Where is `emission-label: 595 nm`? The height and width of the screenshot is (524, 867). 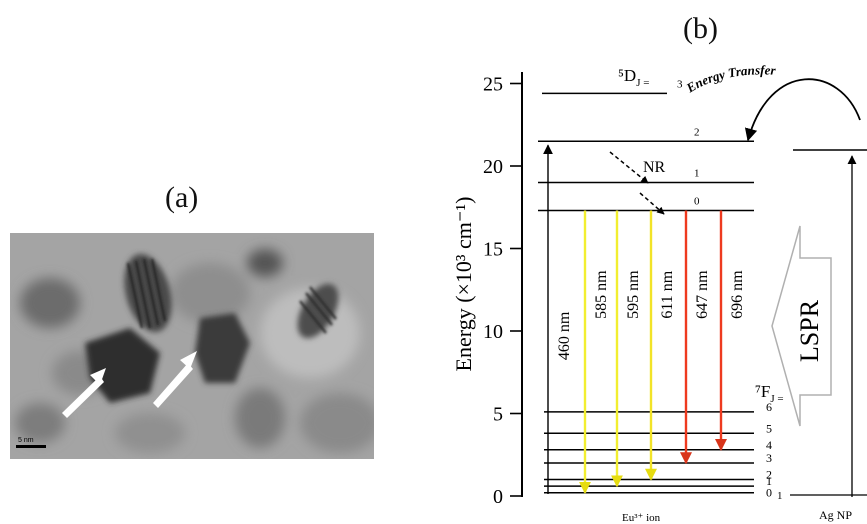 emission-label: 595 nm is located at coordinates (633, 294).